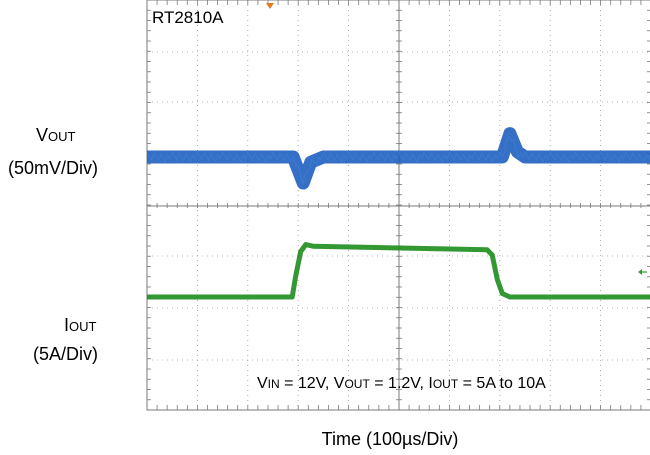  What do you see at coordinates (188, 17) in the screenshot?
I see `device-label: RT2810A` at bounding box center [188, 17].